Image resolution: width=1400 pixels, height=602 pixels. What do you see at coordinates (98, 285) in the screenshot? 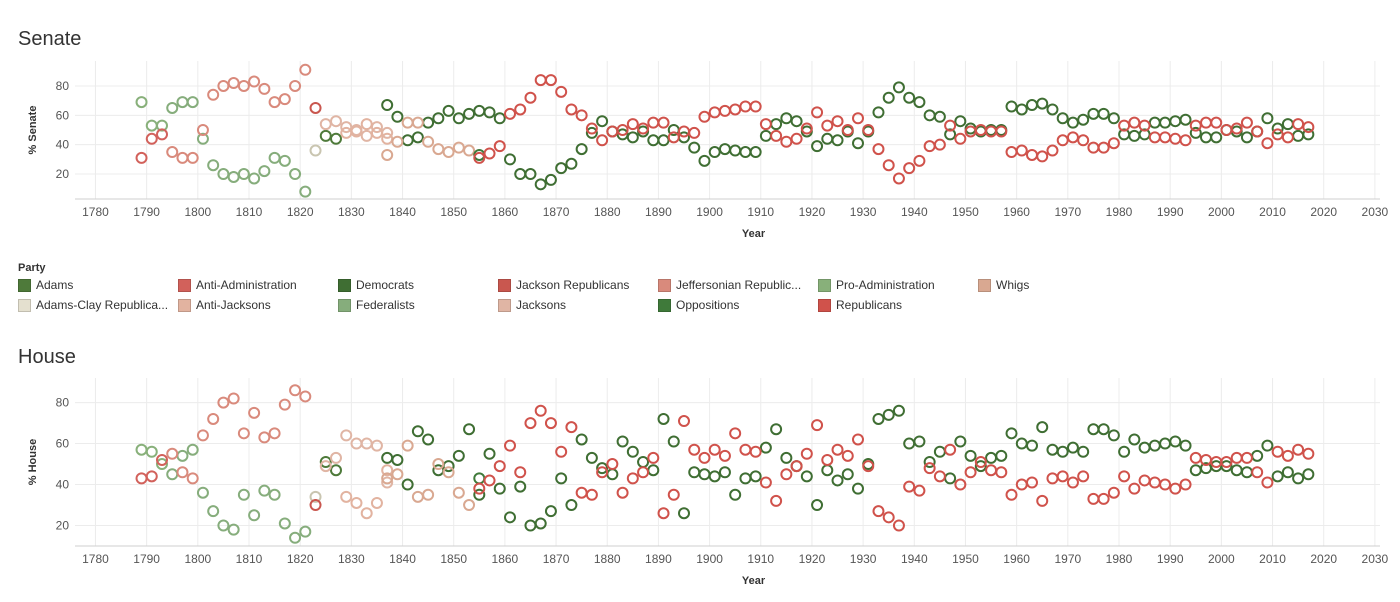
I see `legend-item: Adams` at bounding box center [98, 285].